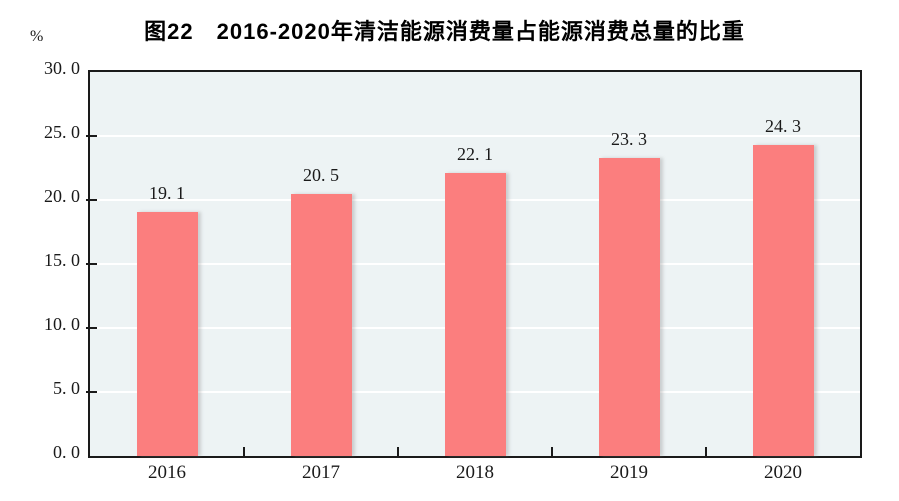  What do you see at coordinates (629, 472) in the screenshot?
I see `x-tick-label: 2019` at bounding box center [629, 472].